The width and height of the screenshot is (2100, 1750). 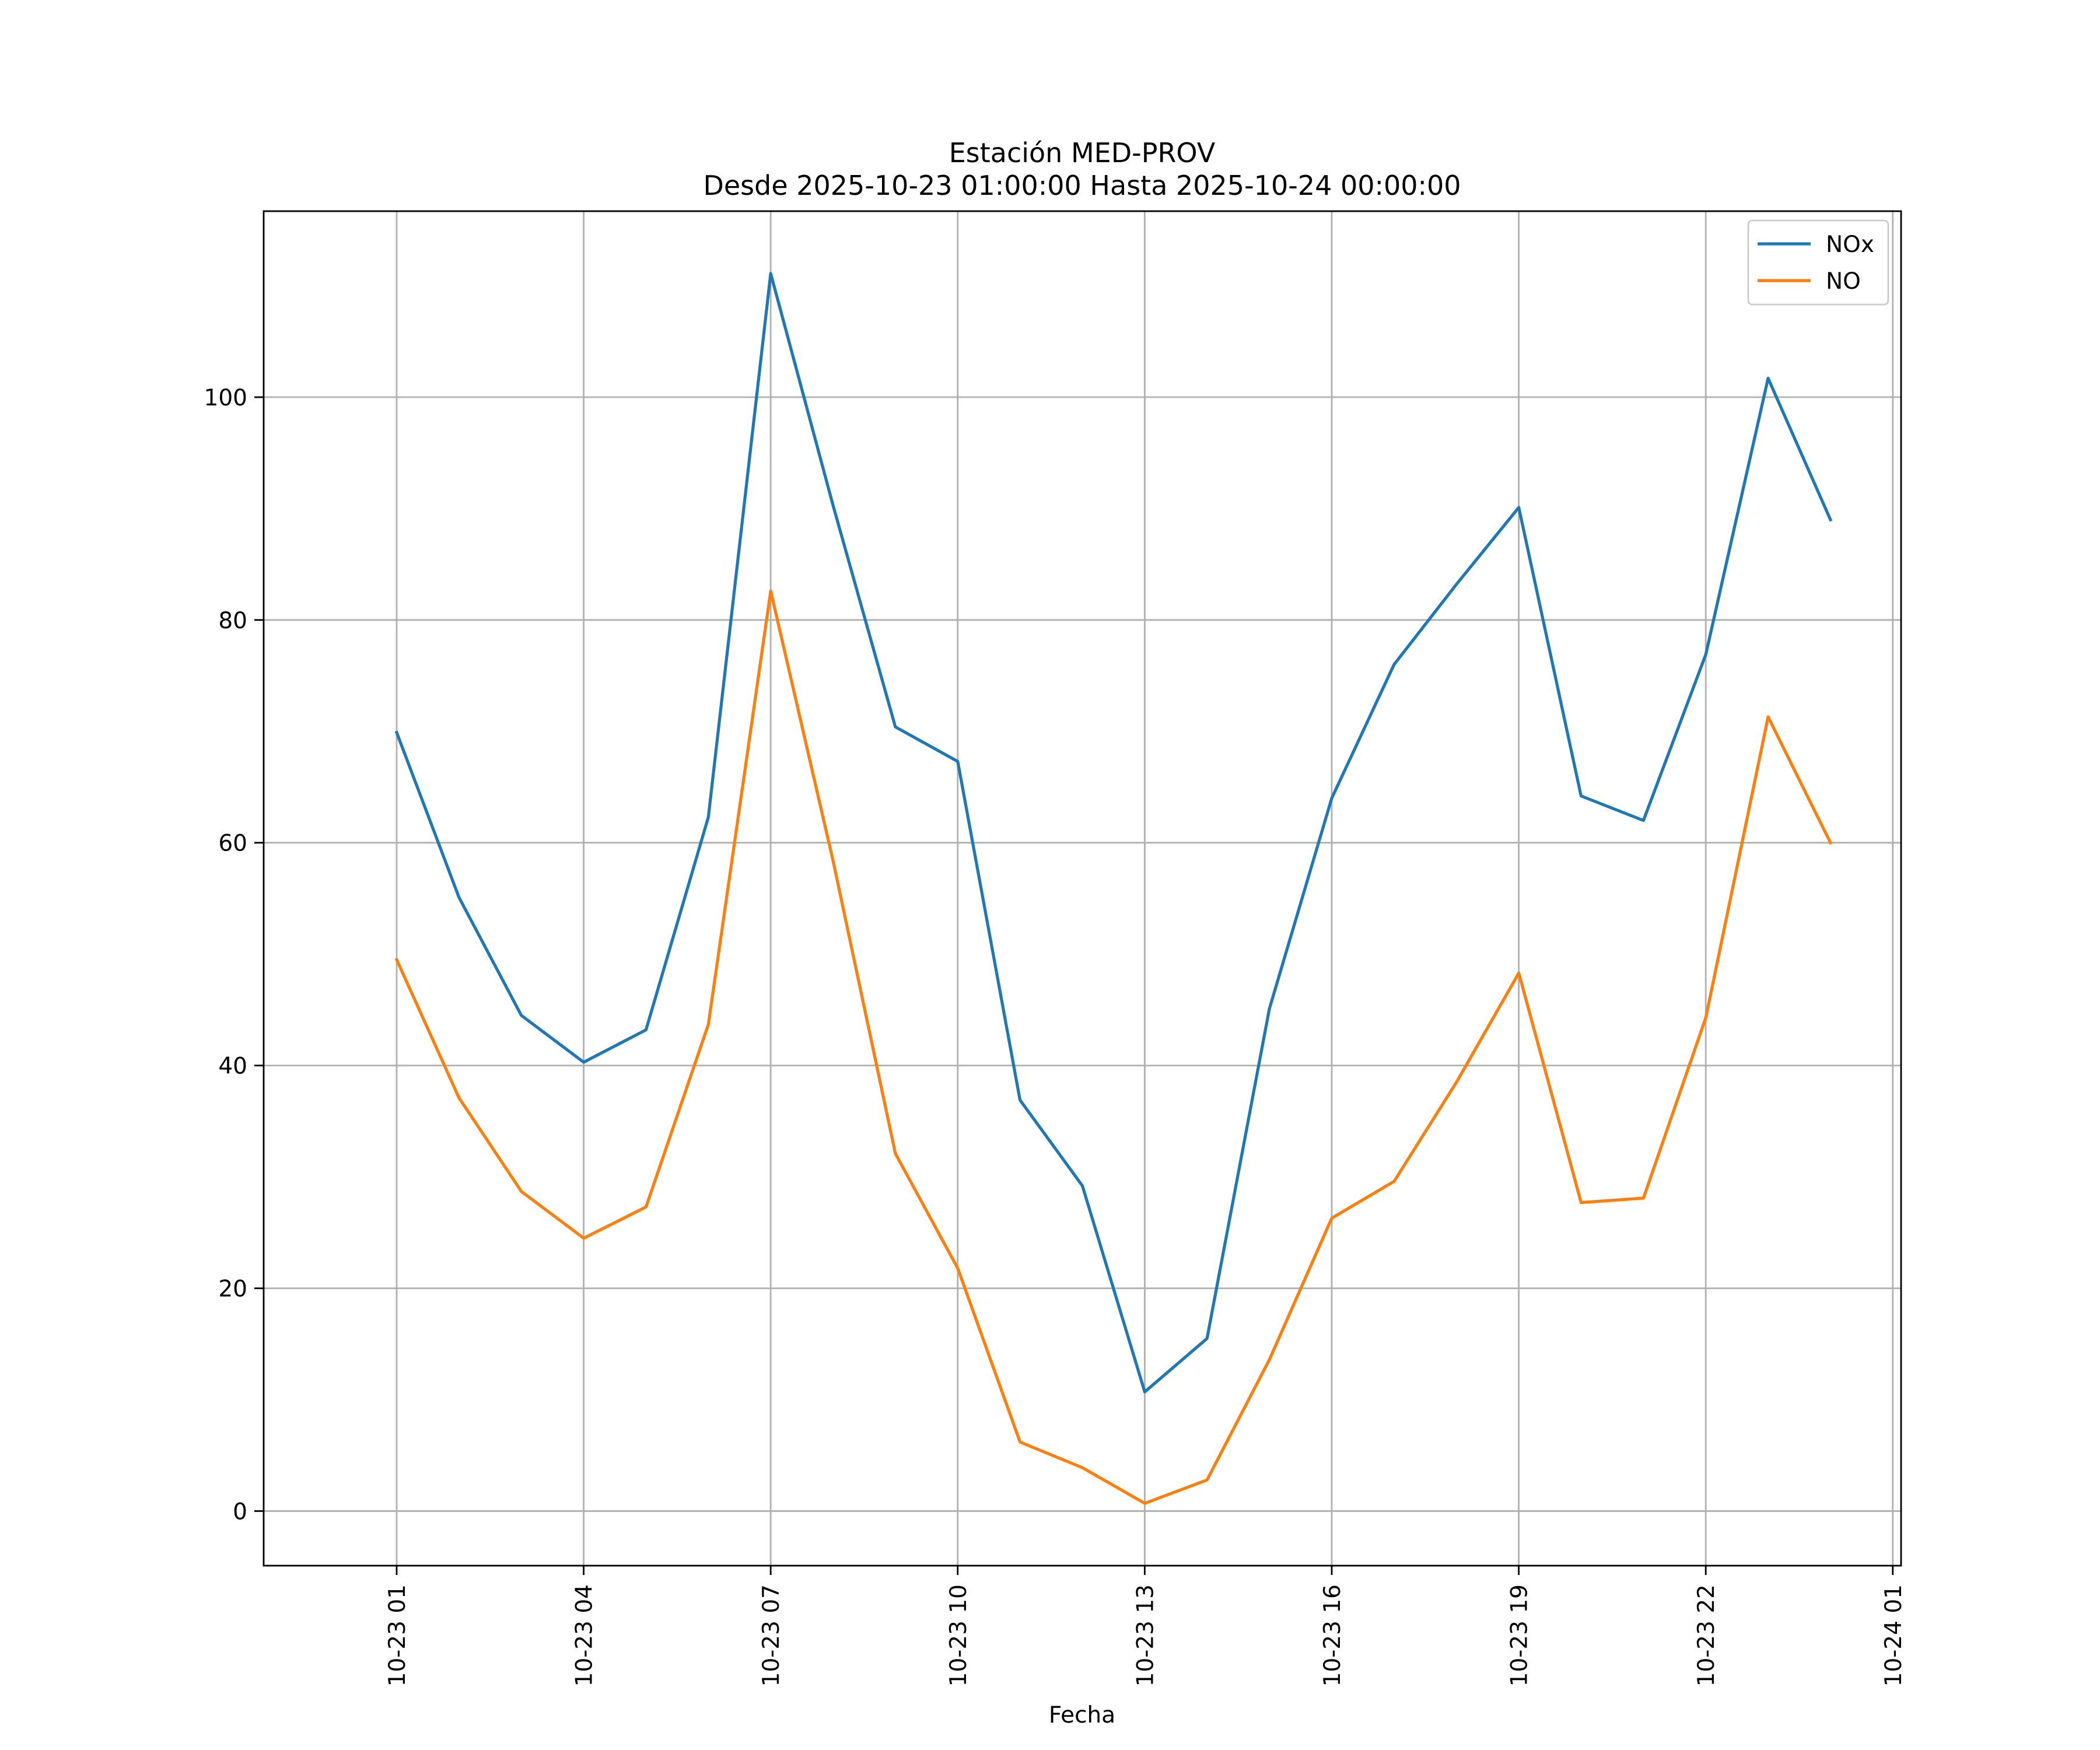 I want to click on x-tick-label: 10-23 10, so click(x=959, y=1635).